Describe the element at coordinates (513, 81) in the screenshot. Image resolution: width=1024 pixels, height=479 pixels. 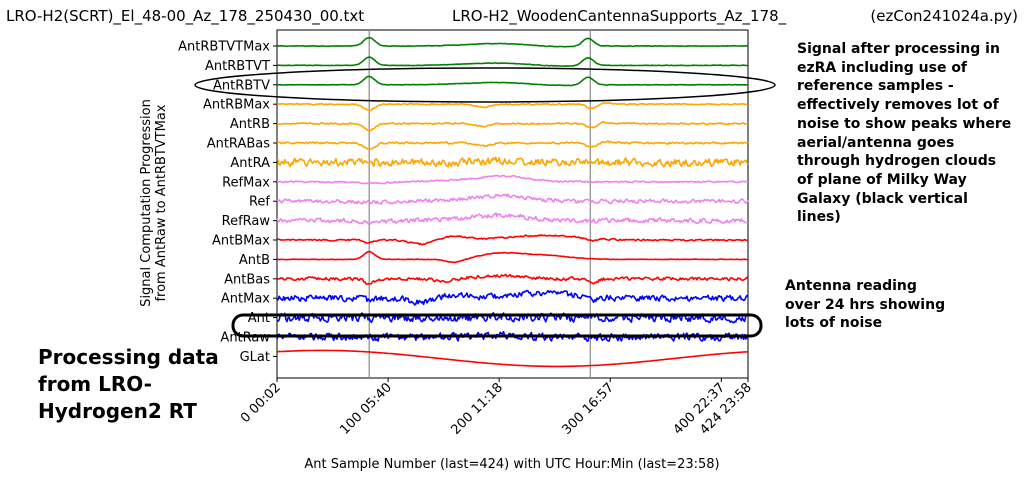
I see `series-line-antrbtv` at that location.